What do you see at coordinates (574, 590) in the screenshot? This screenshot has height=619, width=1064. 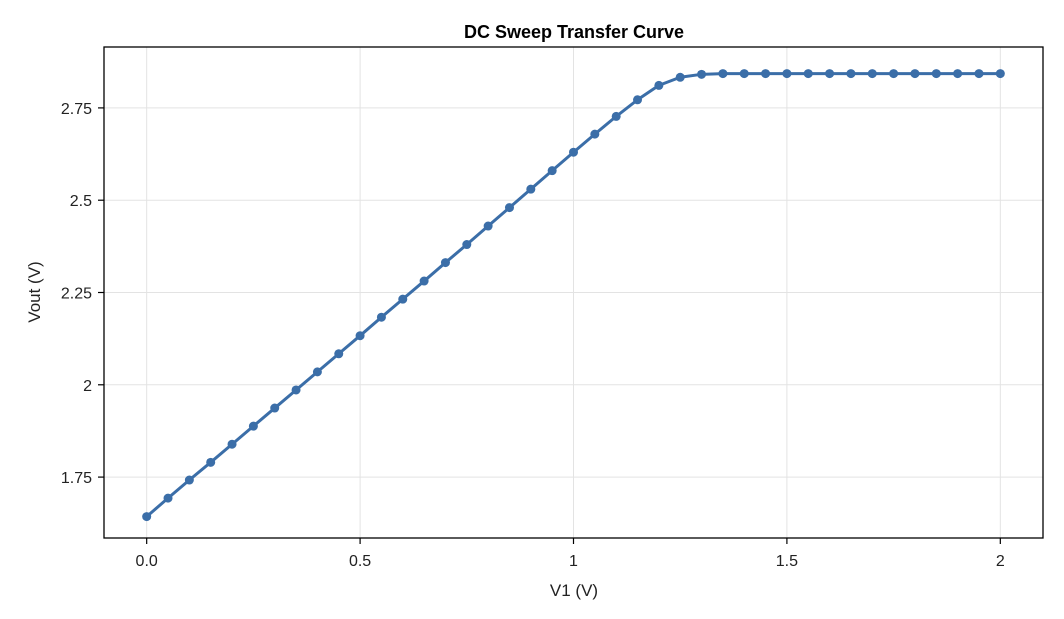 I see `x-axis-label: V1 (V)` at bounding box center [574, 590].